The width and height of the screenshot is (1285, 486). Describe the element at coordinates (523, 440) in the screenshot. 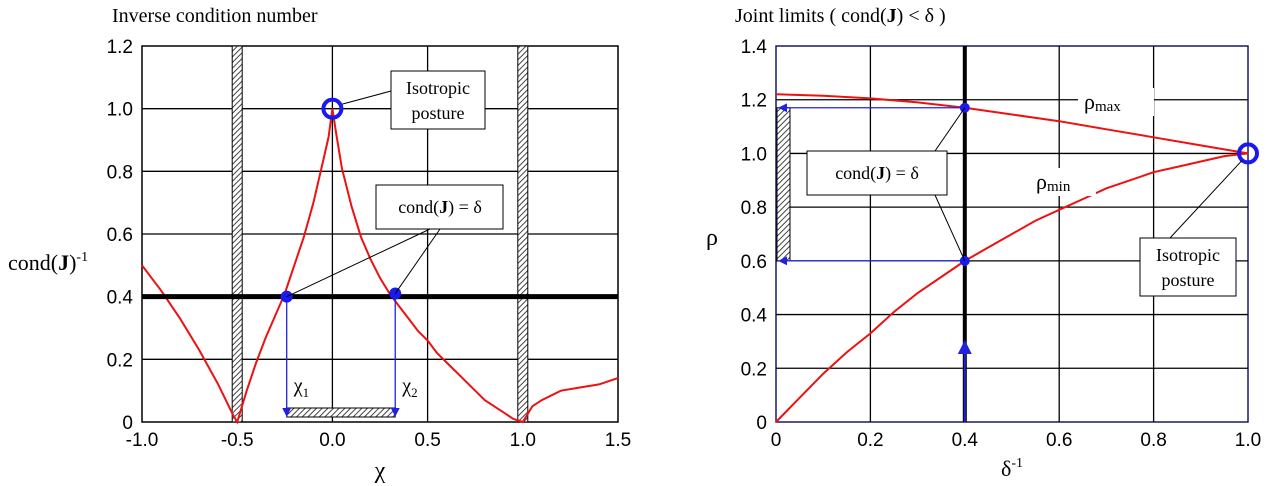

I see `chart1-x-tick-label: 1.0` at that location.